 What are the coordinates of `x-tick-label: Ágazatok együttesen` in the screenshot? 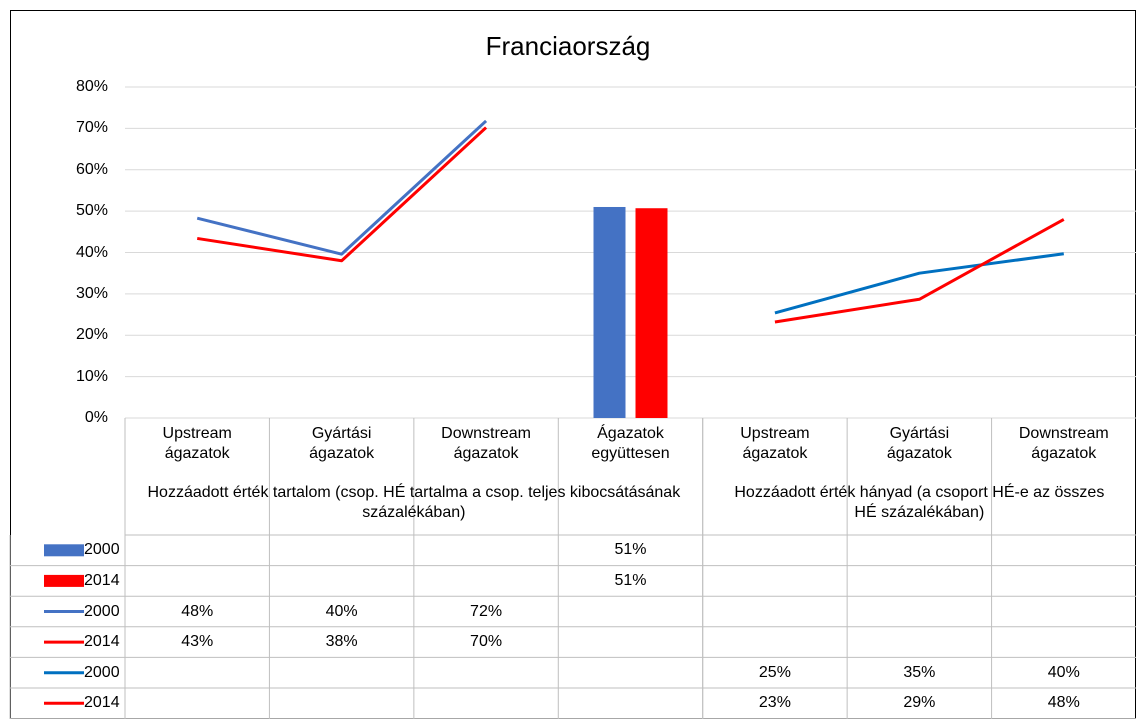 It's located at (630, 443).